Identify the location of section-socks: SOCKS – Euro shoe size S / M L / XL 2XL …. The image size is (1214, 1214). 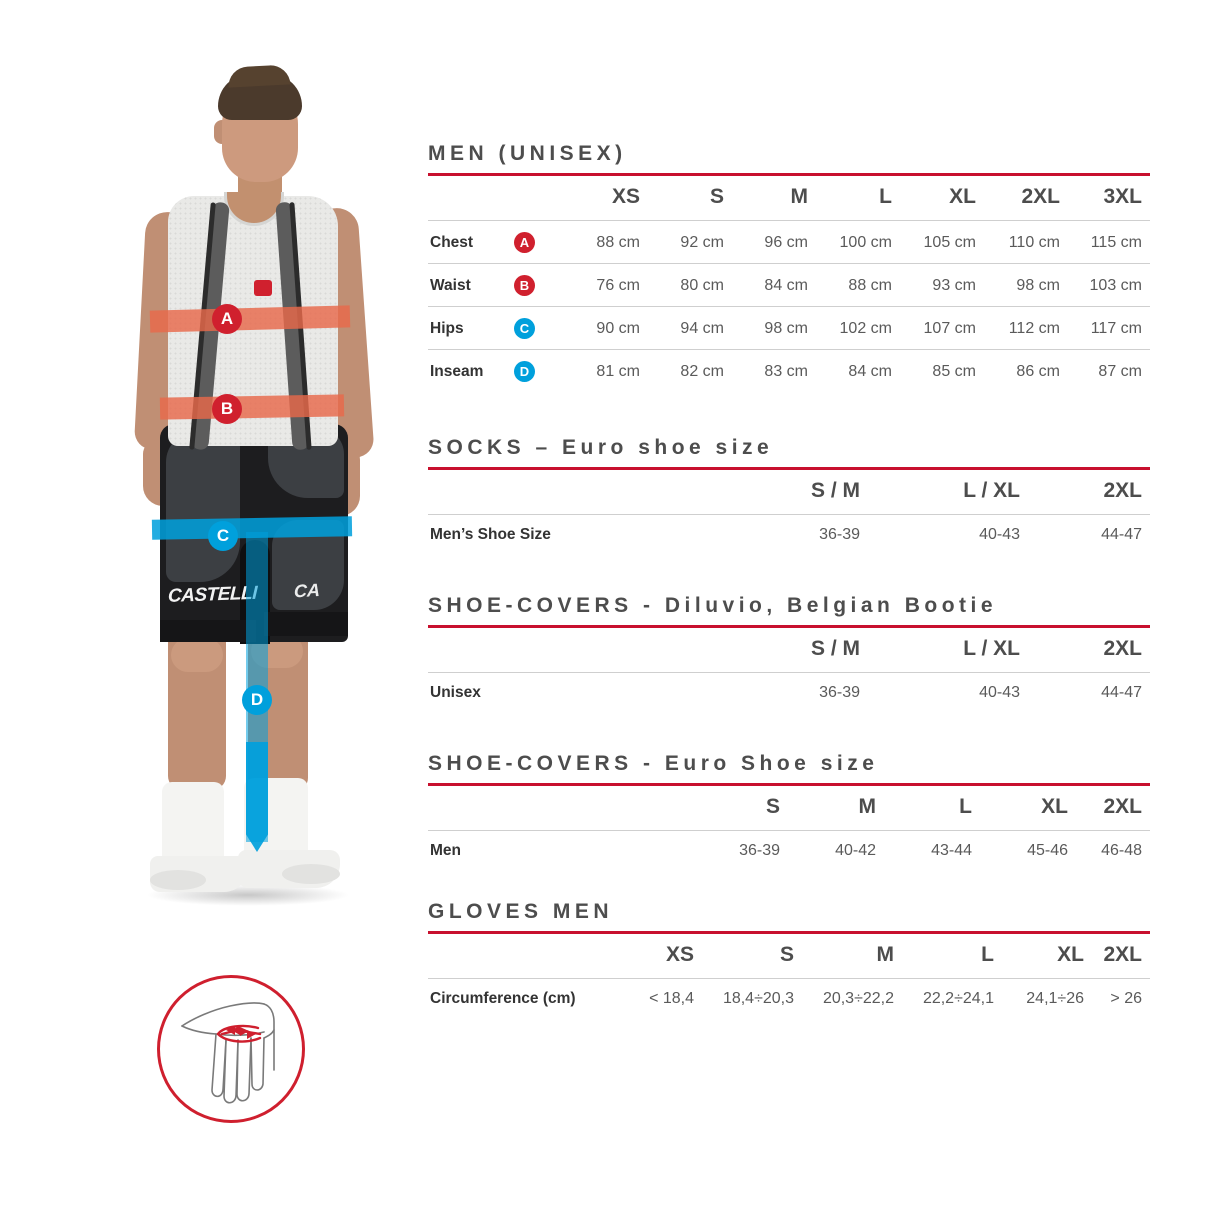
(789, 495).